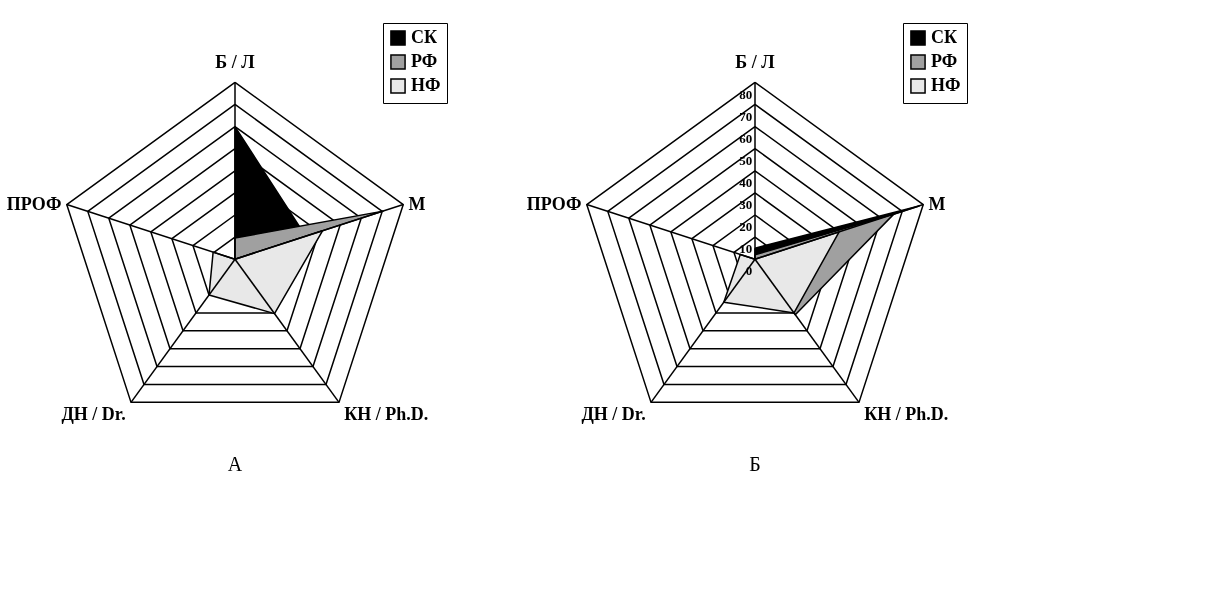 This screenshot has width=1205, height=610. What do you see at coordinates (746, 138) in the screenshot?
I see `y-tick-label: 60` at bounding box center [746, 138].